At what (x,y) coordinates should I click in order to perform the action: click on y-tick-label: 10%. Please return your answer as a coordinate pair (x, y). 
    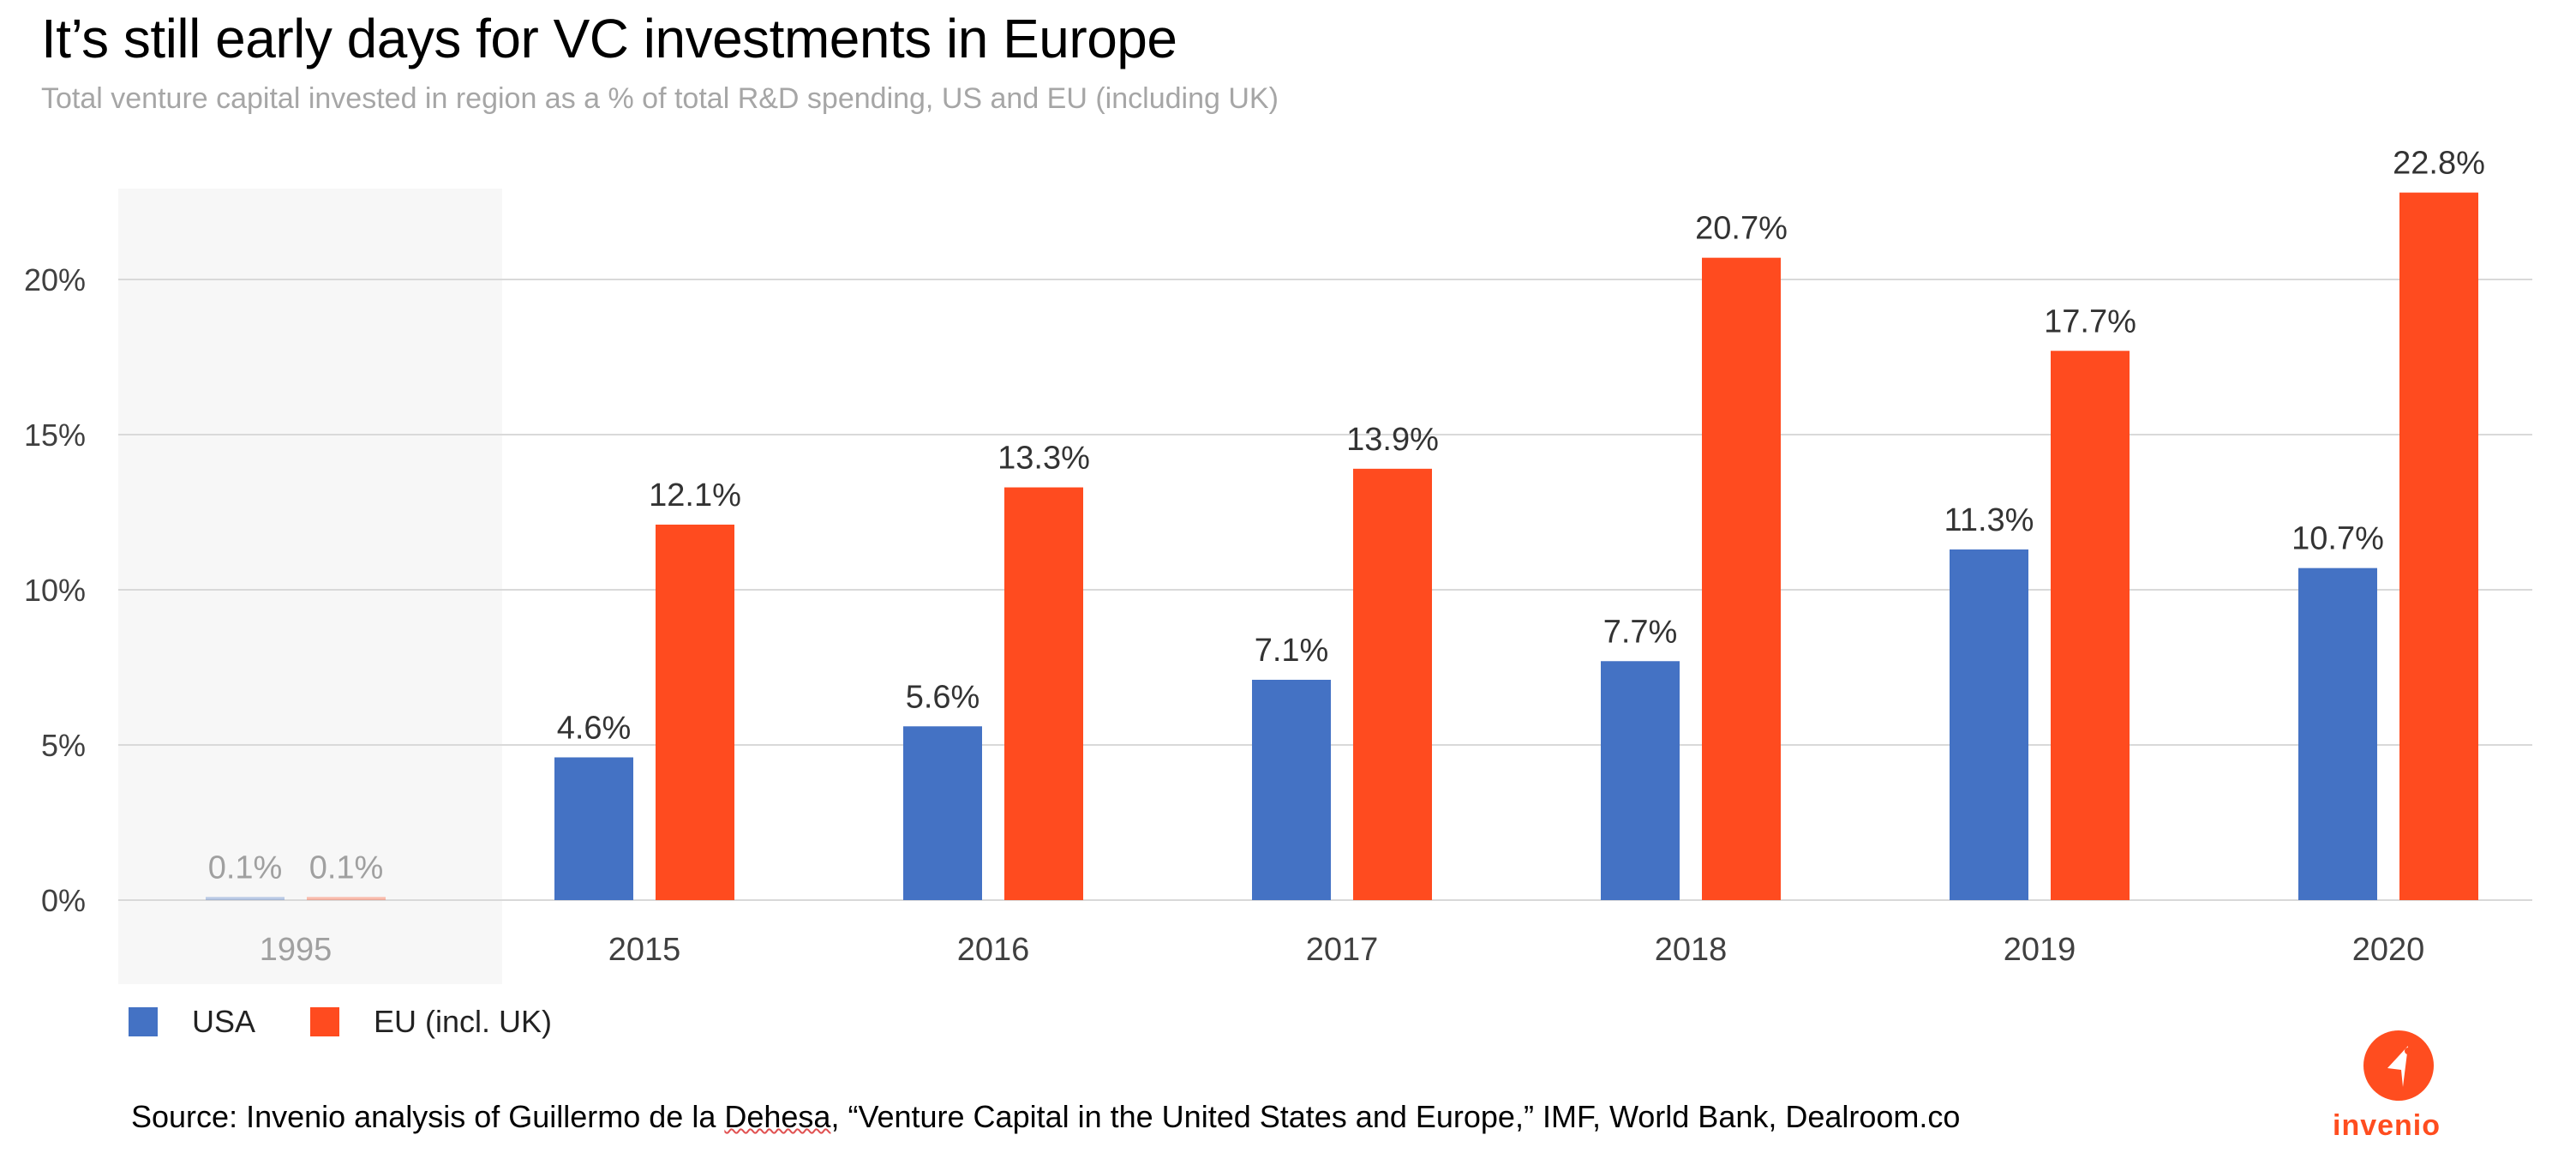
    Looking at the image, I should click on (55, 590).